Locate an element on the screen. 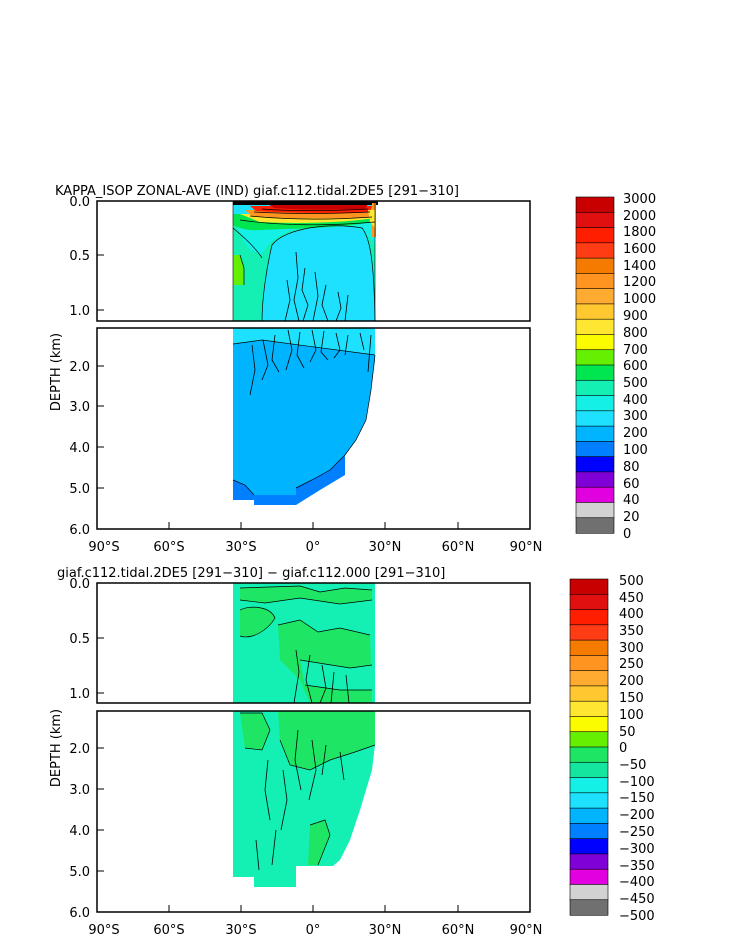 Image resolution: width=733 pixels, height=945 pixels. colorbar-2-label: −400 is located at coordinates (637, 882).